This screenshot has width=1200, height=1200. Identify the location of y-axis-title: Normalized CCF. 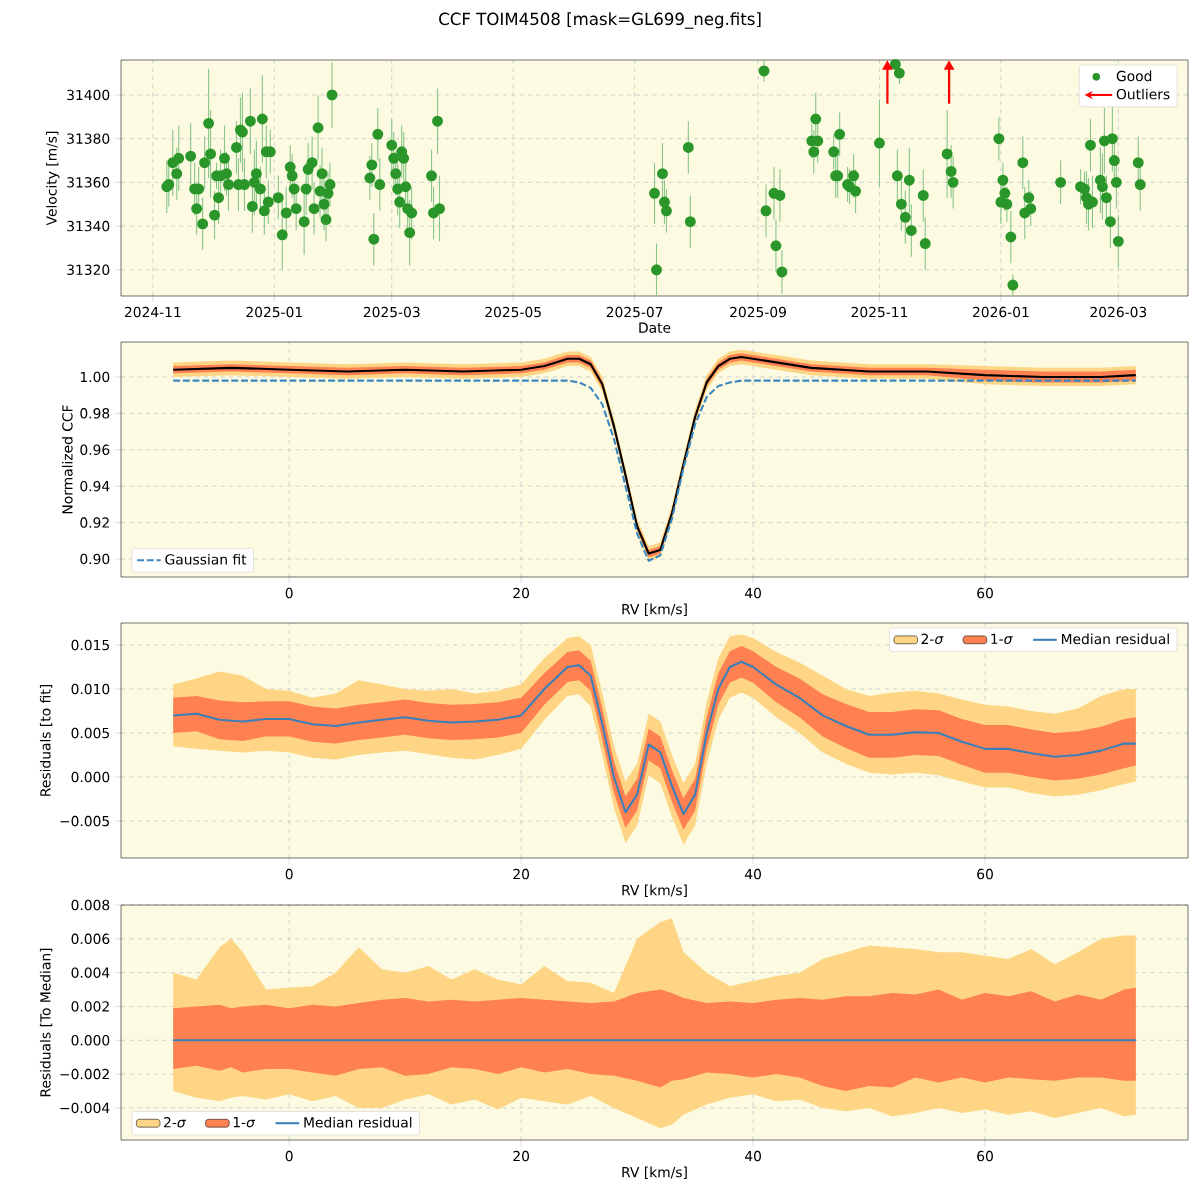
(67, 459).